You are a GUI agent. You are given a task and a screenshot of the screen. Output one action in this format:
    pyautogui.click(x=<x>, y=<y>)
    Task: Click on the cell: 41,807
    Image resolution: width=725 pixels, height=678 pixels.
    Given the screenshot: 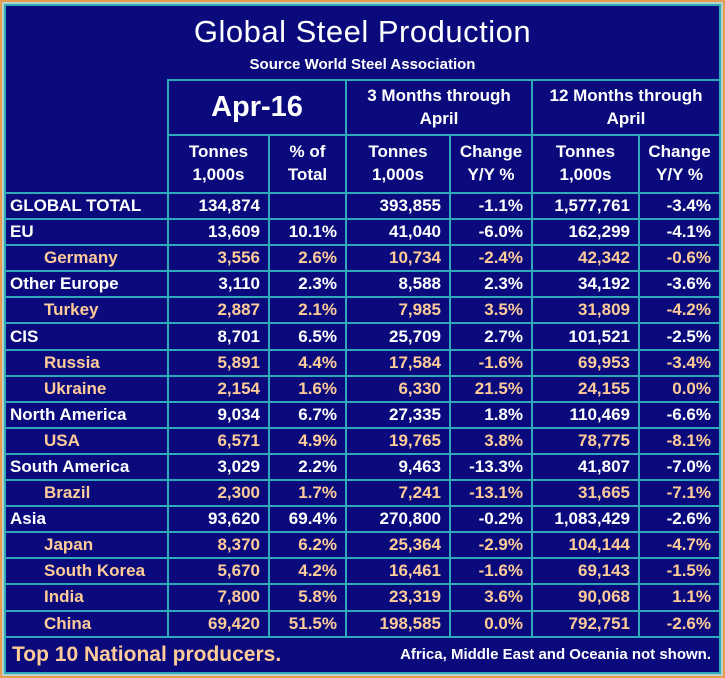 What is the action you would take?
    pyautogui.click(x=584, y=468)
    